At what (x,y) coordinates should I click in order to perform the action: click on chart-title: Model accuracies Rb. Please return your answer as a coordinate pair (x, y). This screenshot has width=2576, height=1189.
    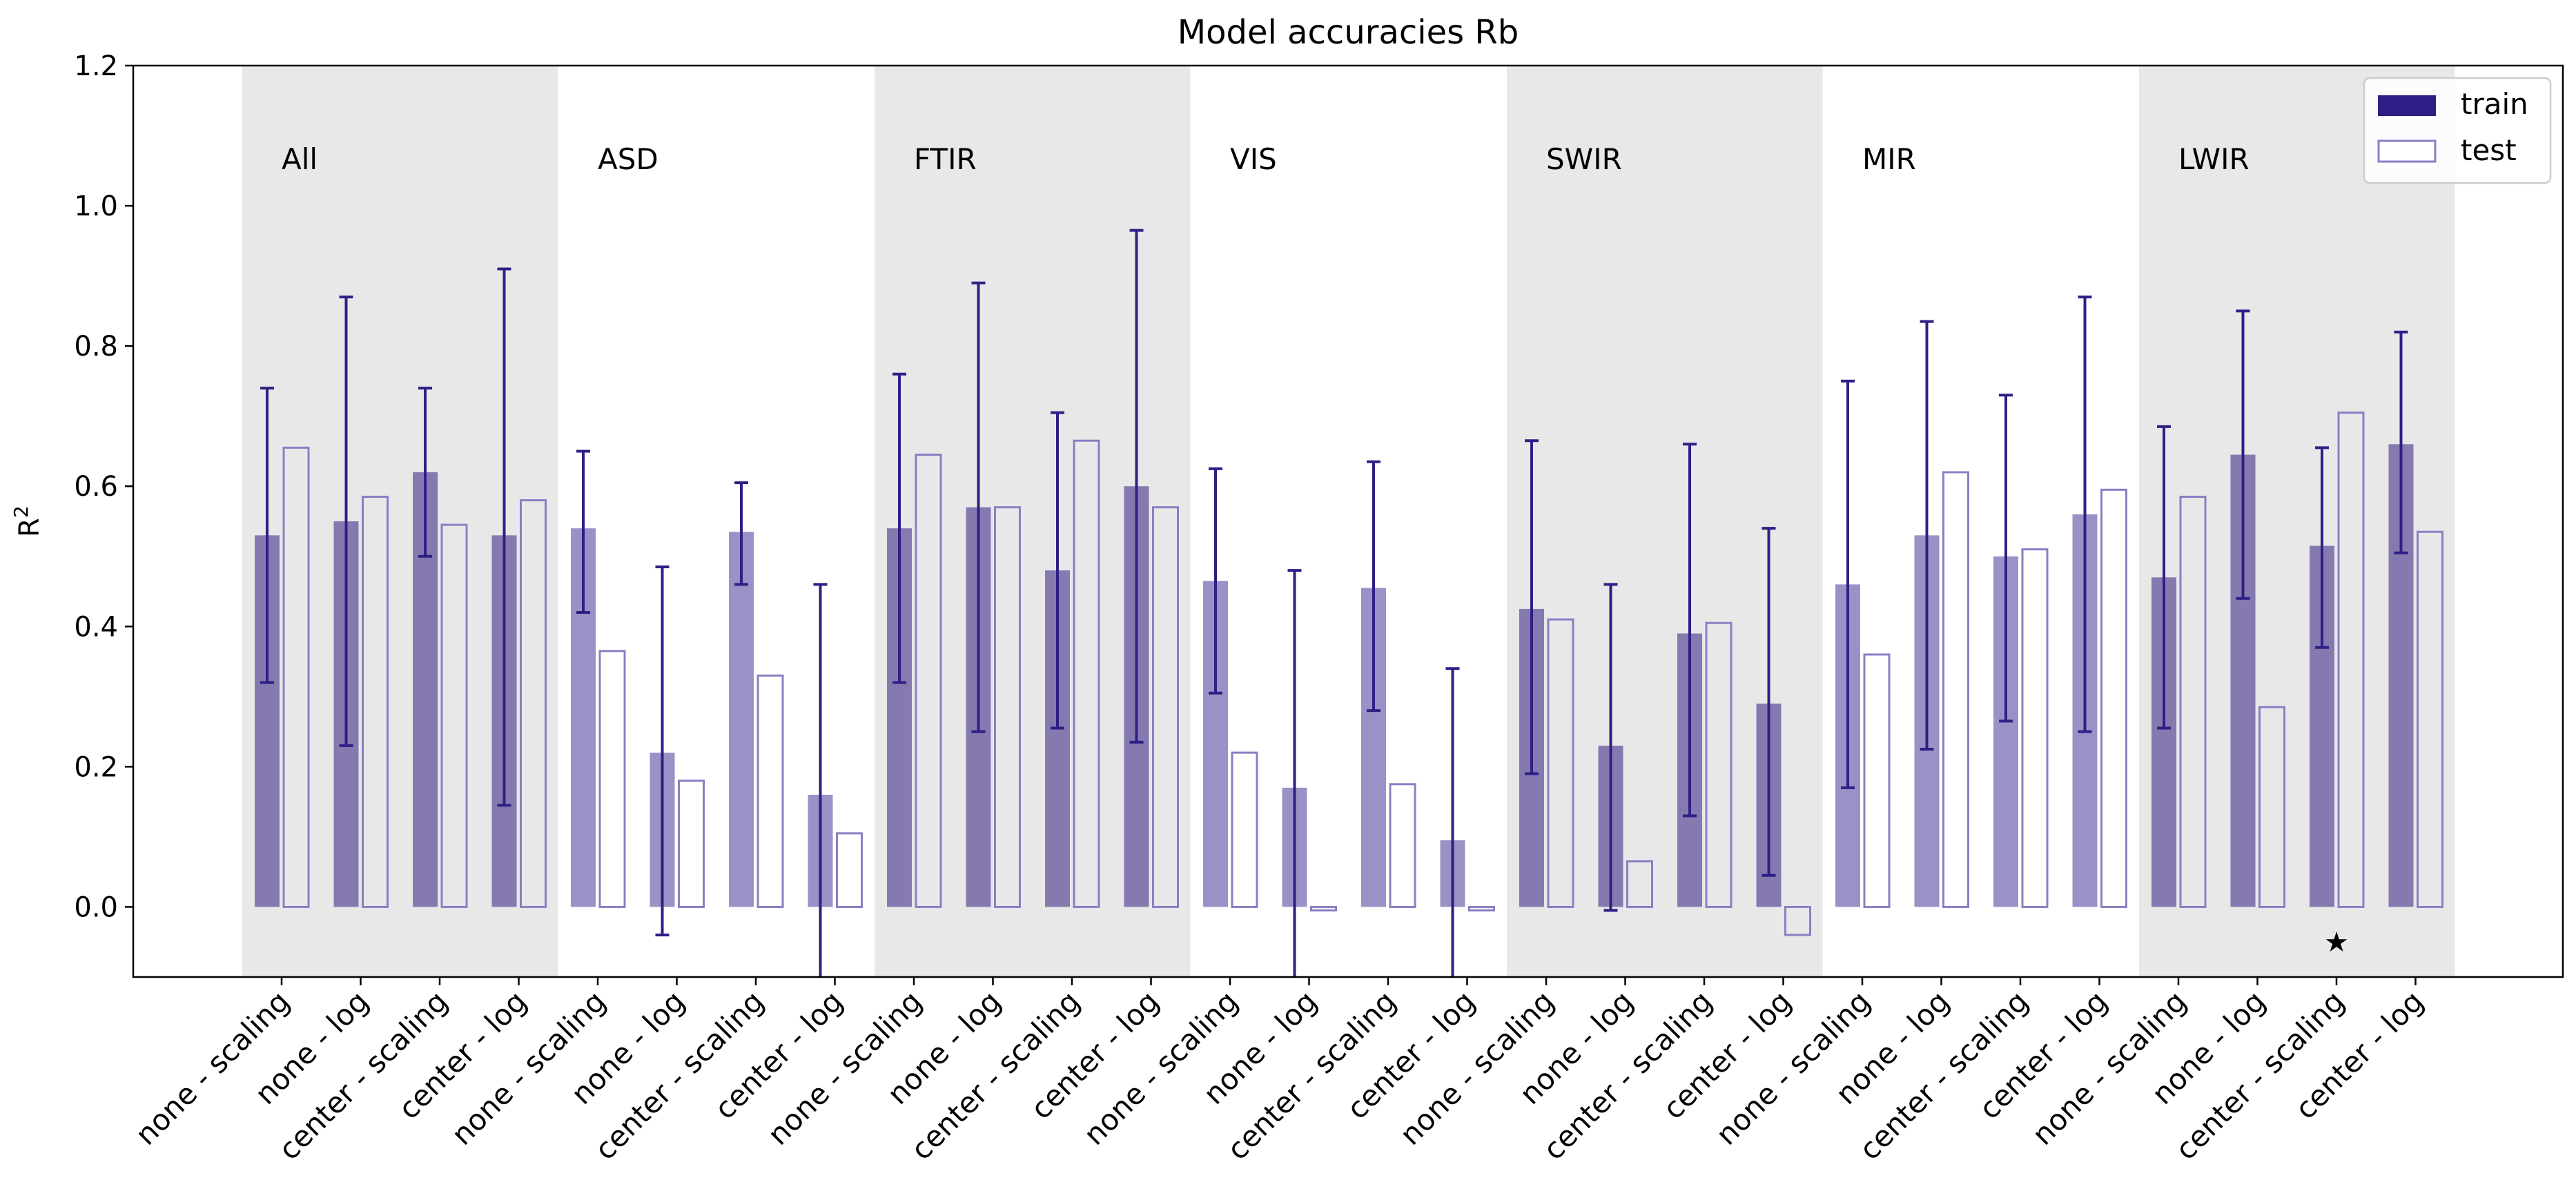
    Looking at the image, I should click on (1348, 32).